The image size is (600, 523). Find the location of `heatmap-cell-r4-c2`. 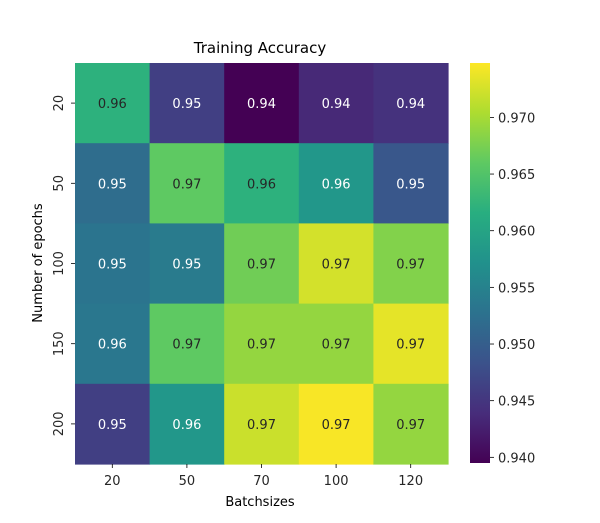

heatmap-cell-r4-c2 is located at coordinates (262, 424).